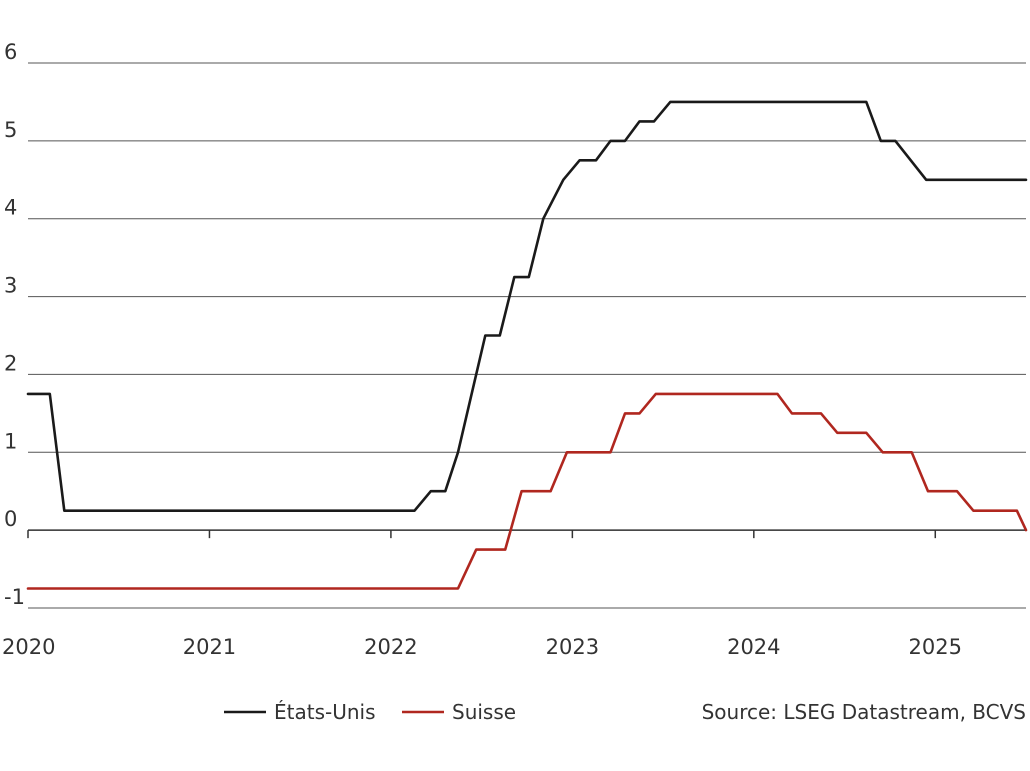  What do you see at coordinates (572, 647) in the screenshot?
I see `x-tick-label: 2023` at bounding box center [572, 647].